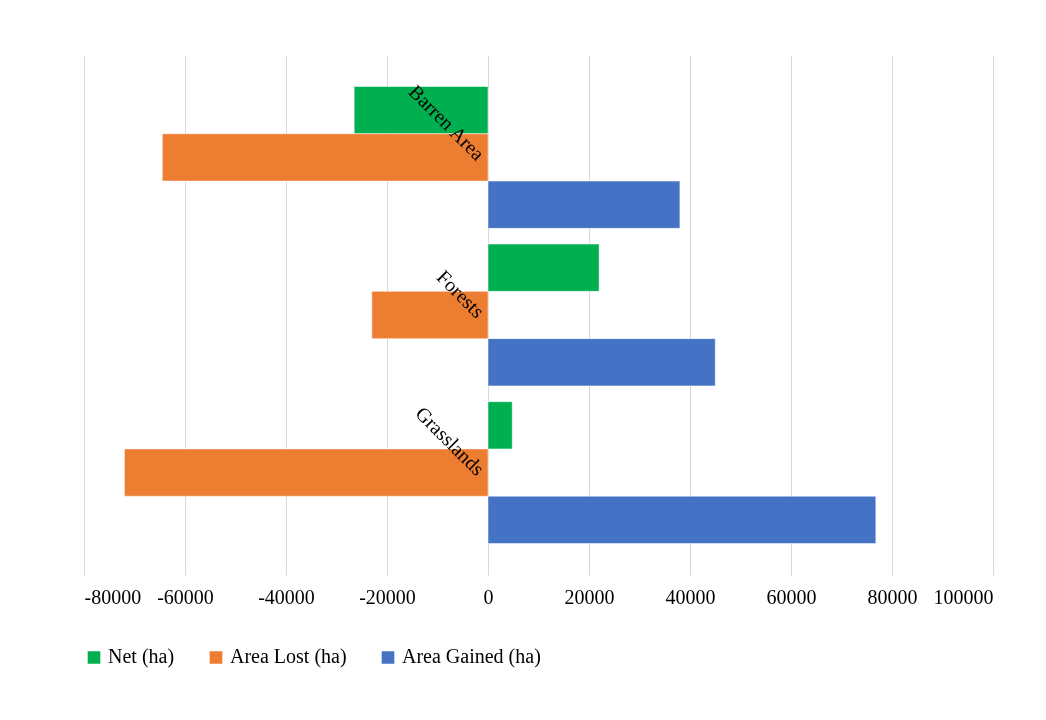 This screenshot has width=1046, height=720. What do you see at coordinates (963, 596) in the screenshot?
I see `x-tick-label: 100000` at bounding box center [963, 596].